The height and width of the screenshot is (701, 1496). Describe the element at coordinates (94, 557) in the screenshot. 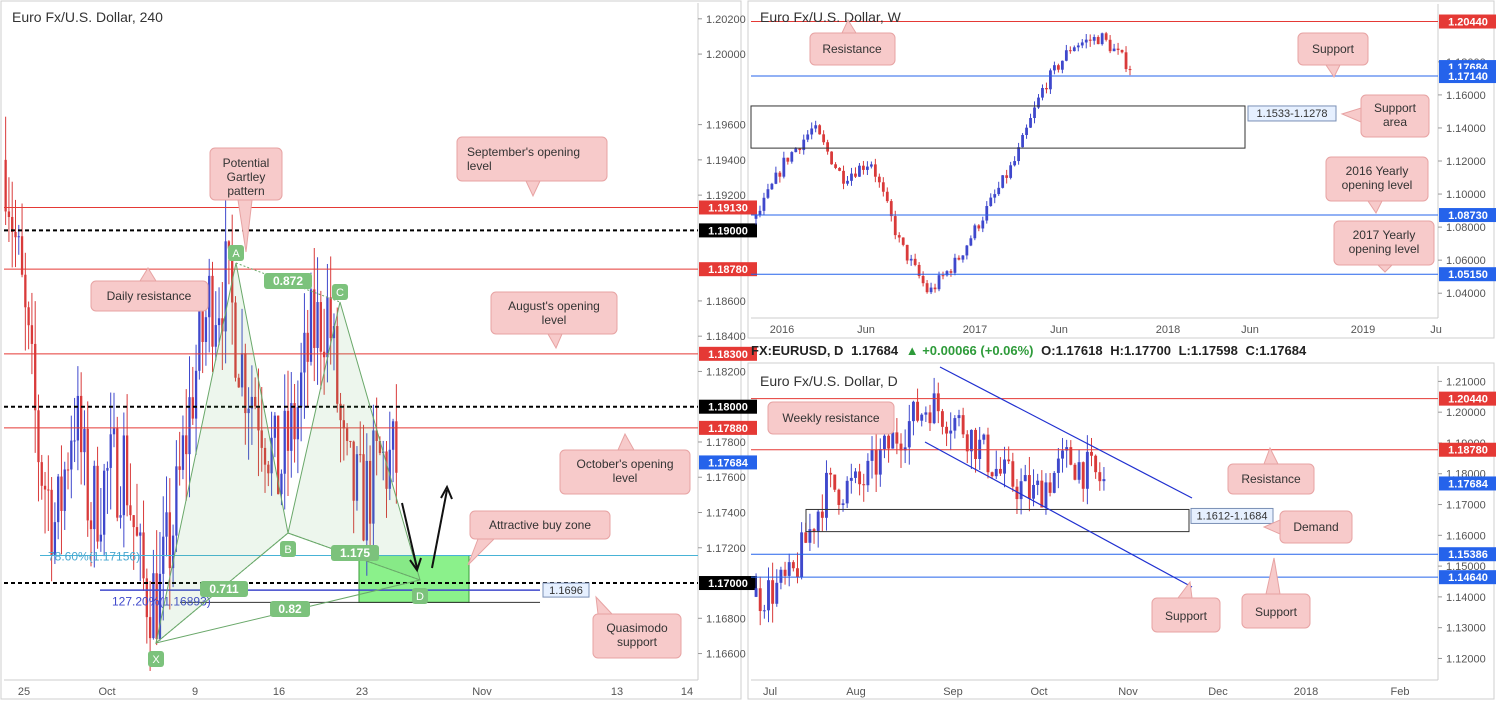

I see `fib-786-label: 78.60%(1.17156)` at that location.